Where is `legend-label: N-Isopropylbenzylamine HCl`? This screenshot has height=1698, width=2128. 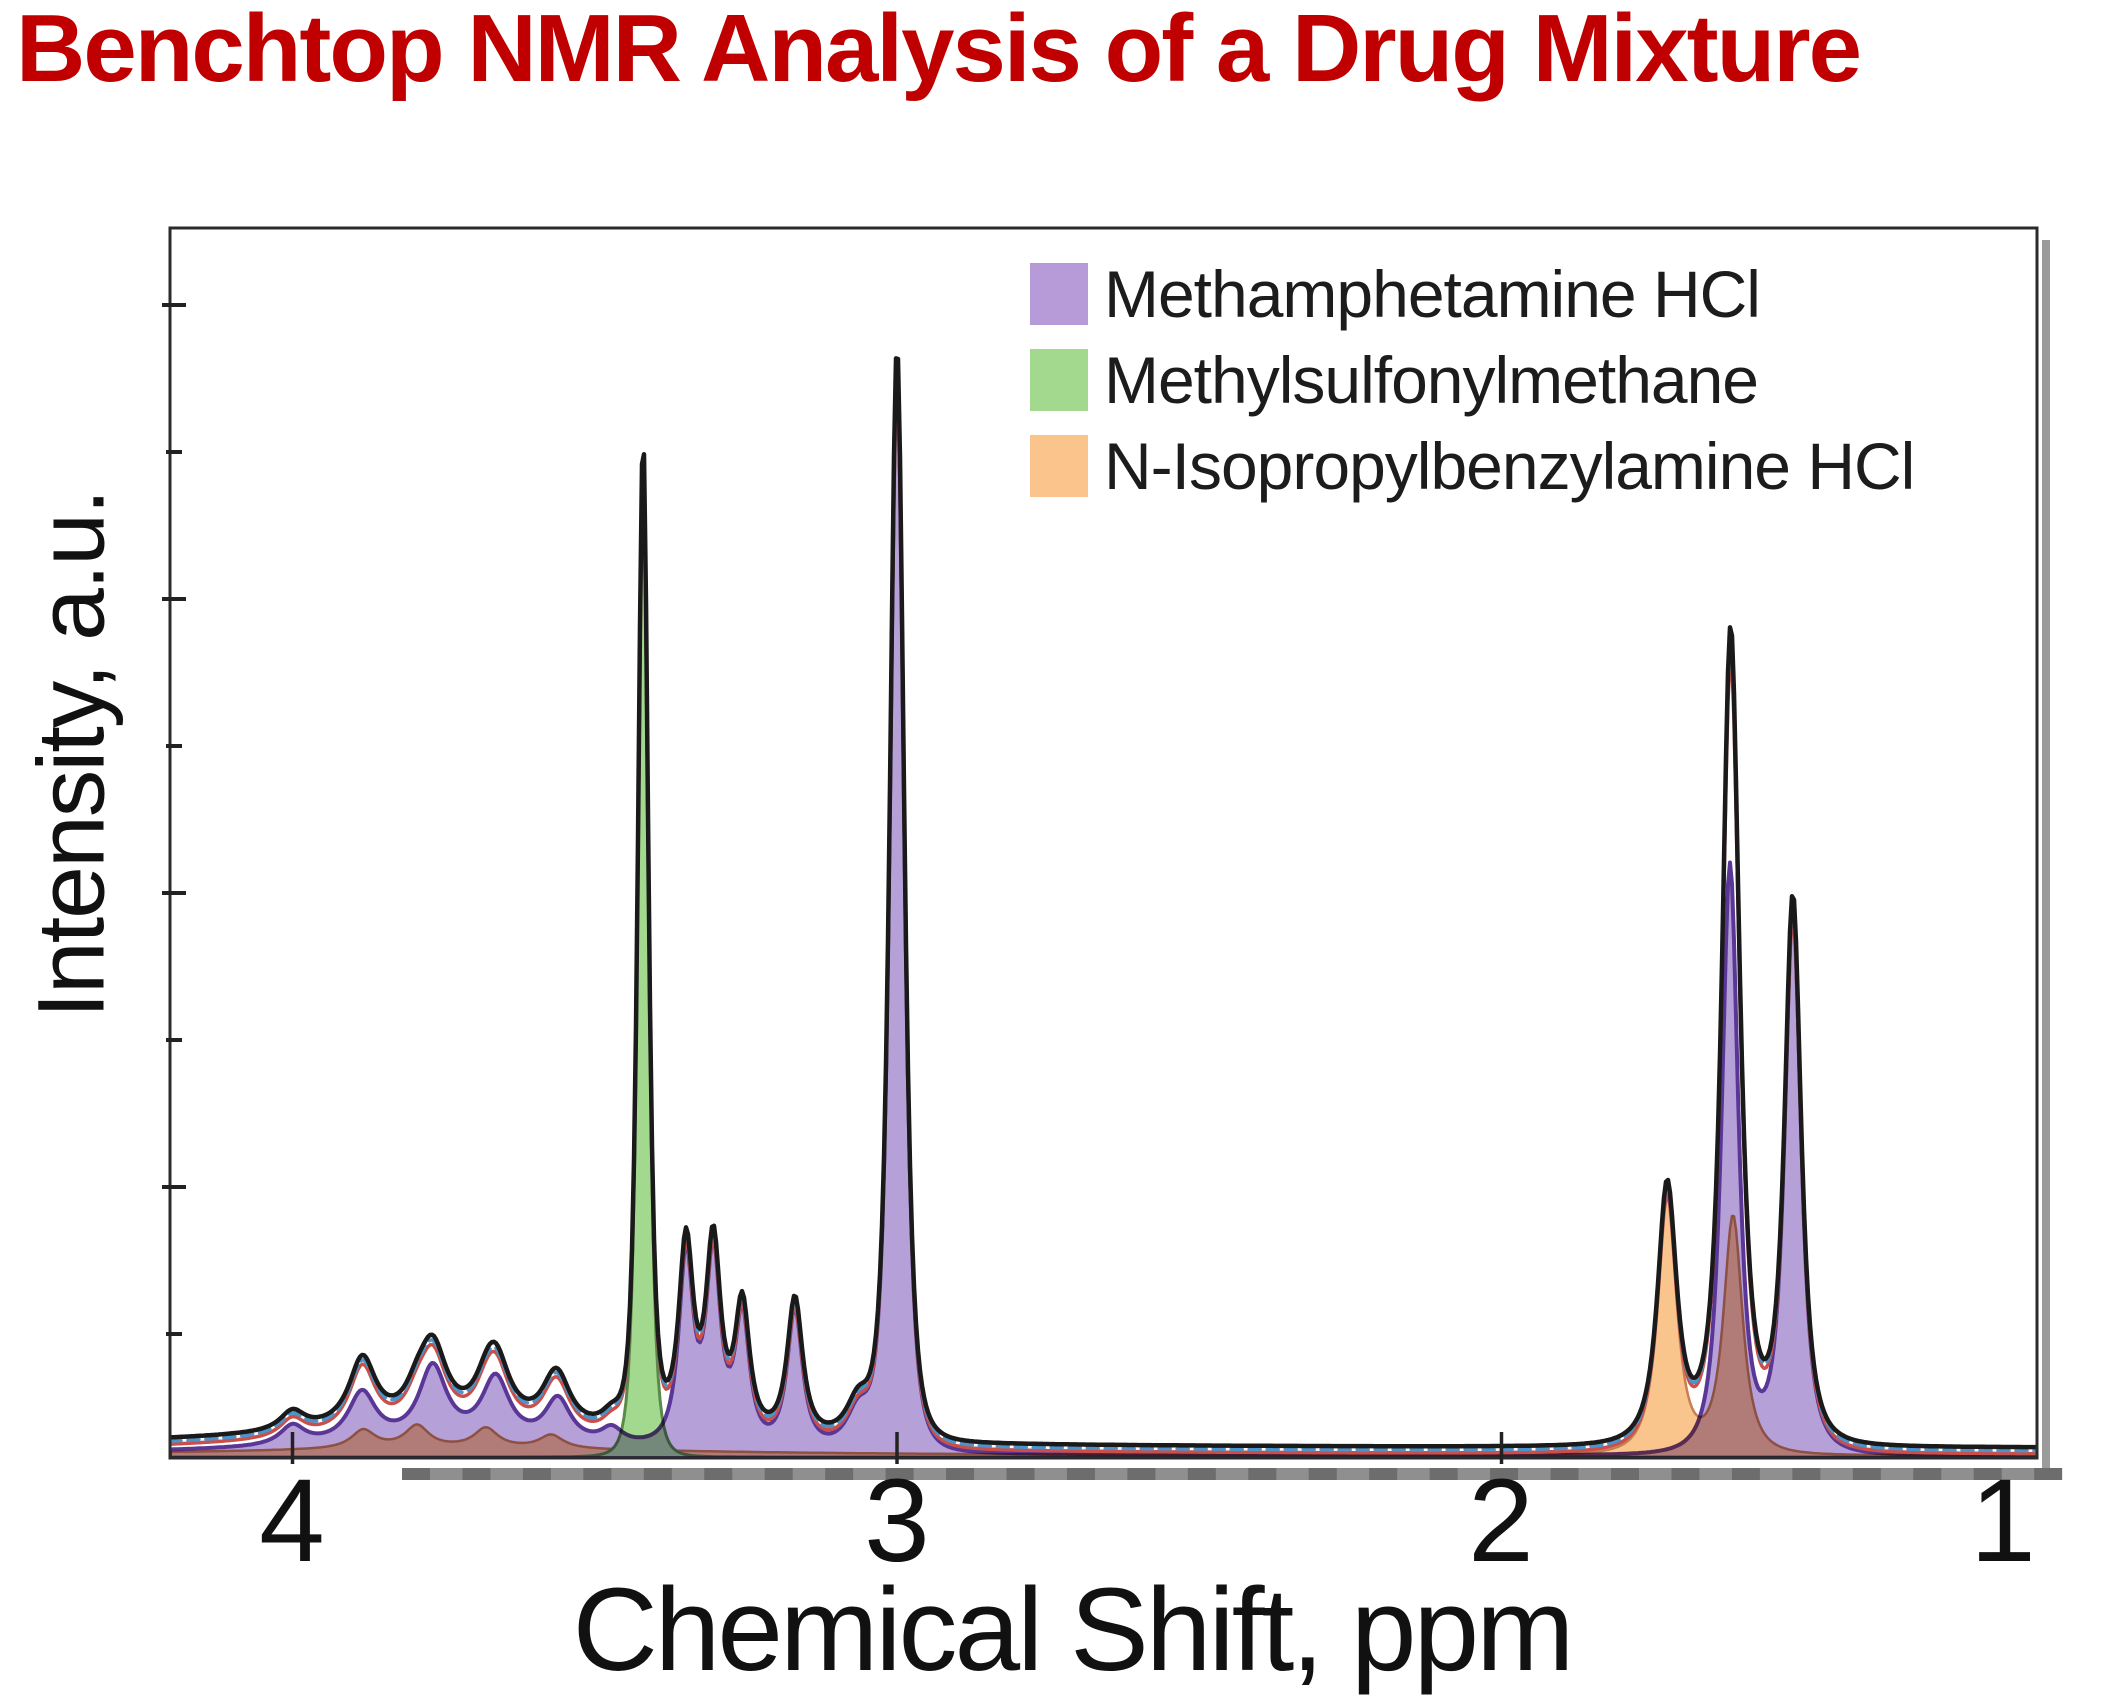
legend-label: N-Isopropylbenzylamine HCl is located at coordinates (1509, 465).